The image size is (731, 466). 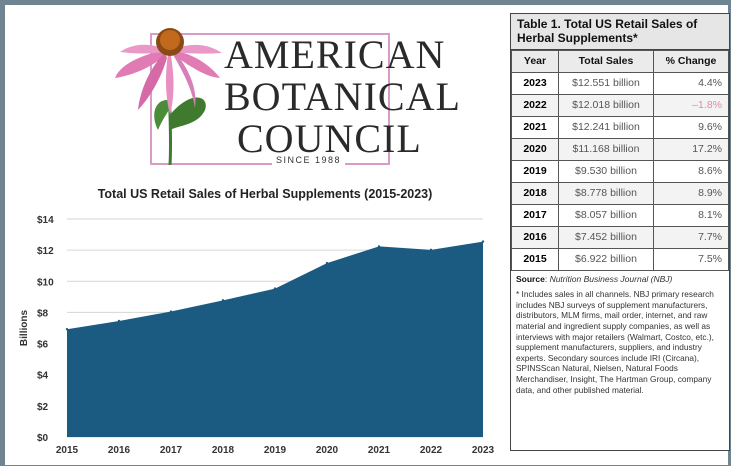 What do you see at coordinates (119, 450) in the screenshot?
I see `x-tick-label: 2016` at bounding box center [119, 450].